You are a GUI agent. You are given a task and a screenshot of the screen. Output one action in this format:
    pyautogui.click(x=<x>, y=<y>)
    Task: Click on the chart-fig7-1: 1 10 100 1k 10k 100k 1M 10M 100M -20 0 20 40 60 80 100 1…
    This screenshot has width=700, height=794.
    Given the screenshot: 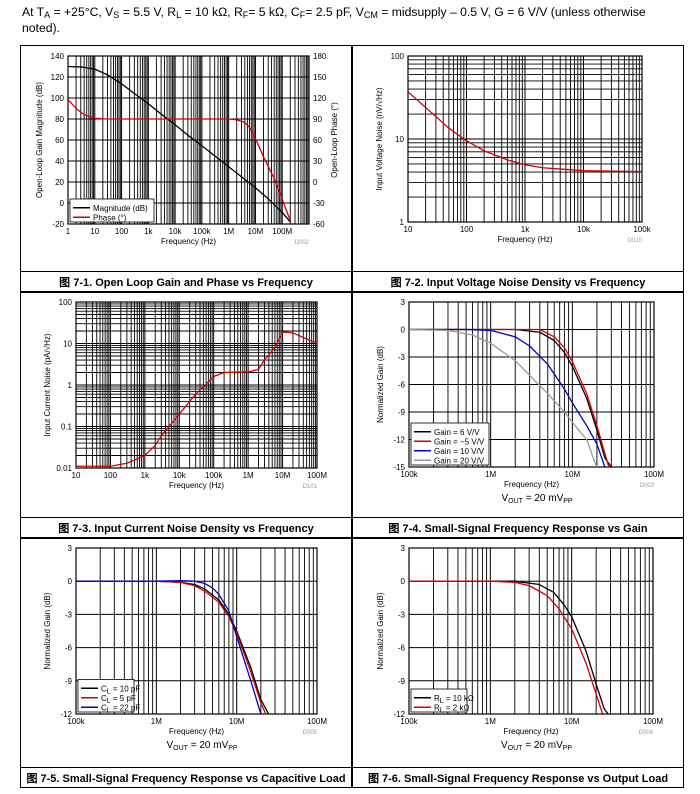 What is the action you would take?
    pyautogui.click(x=187, y=149)
    